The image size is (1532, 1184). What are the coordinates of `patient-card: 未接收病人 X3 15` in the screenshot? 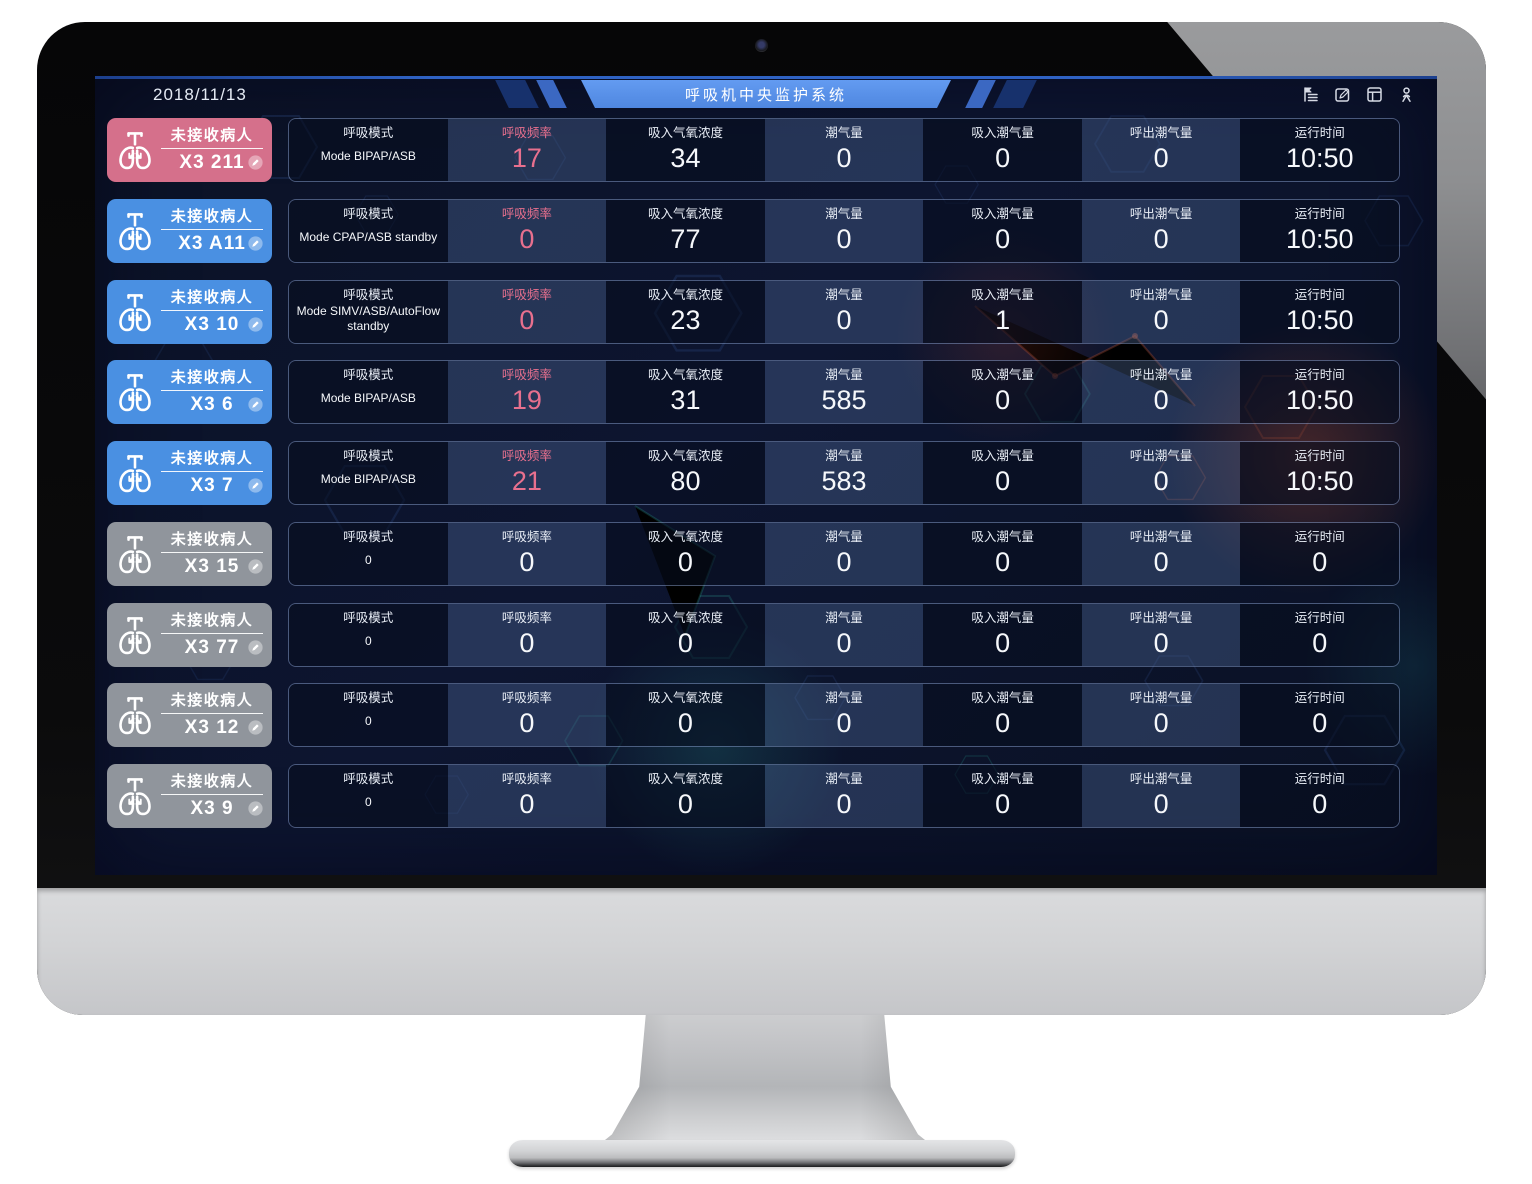 It's located at (189, 554).